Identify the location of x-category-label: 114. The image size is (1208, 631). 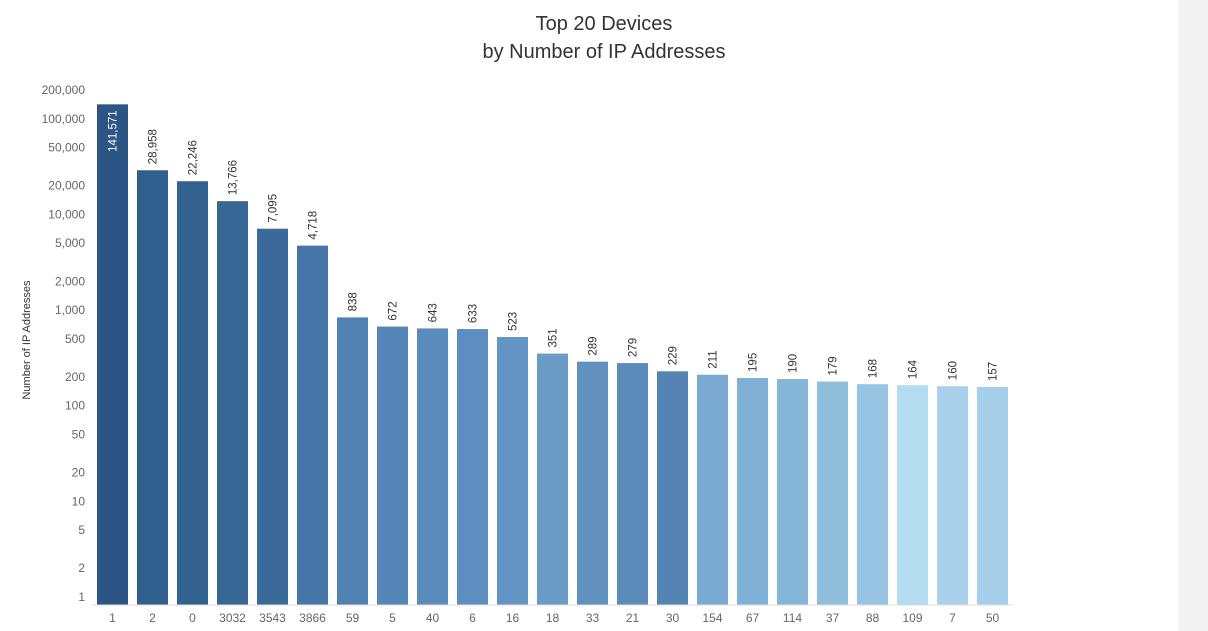
(792, 618).